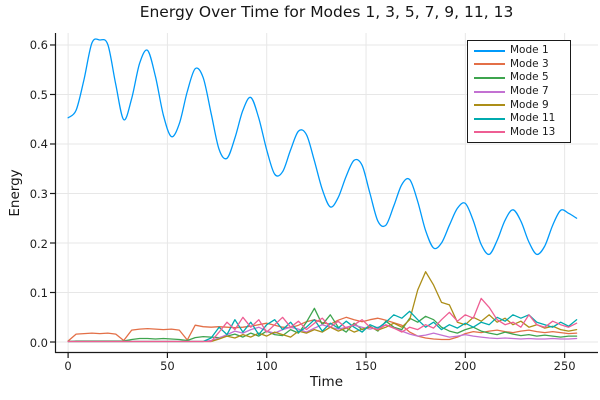 The width and height of the screenshot is (600, 400). I want to click on legend-label: Mode 7, so click(529, 91).